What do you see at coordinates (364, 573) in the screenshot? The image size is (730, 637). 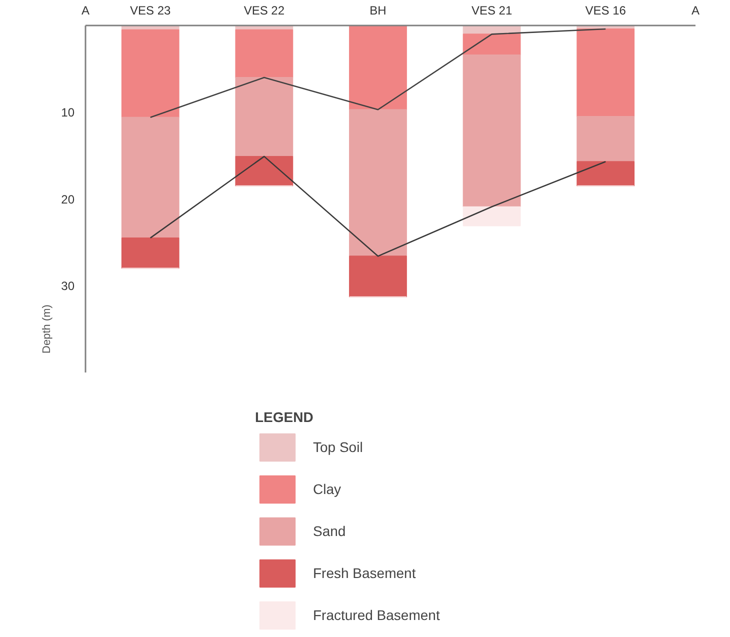 I see `legend-label: Fresh Basement` at bounding box center [364, 573].